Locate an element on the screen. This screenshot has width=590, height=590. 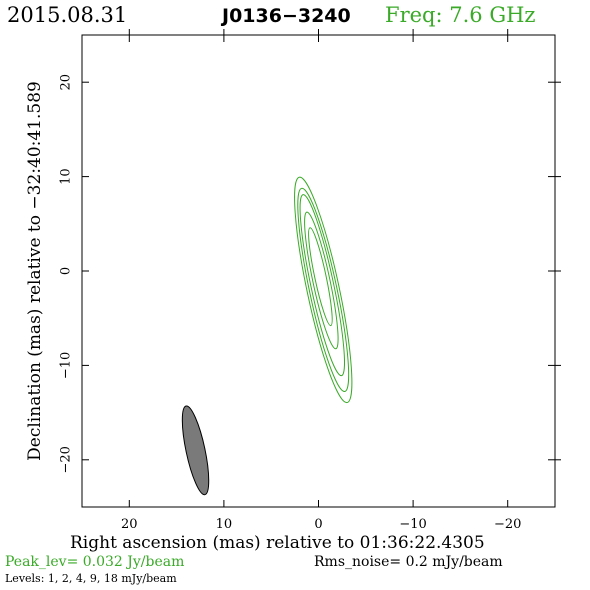
x-tick-label: 20 is located at coordinates (129, 524).